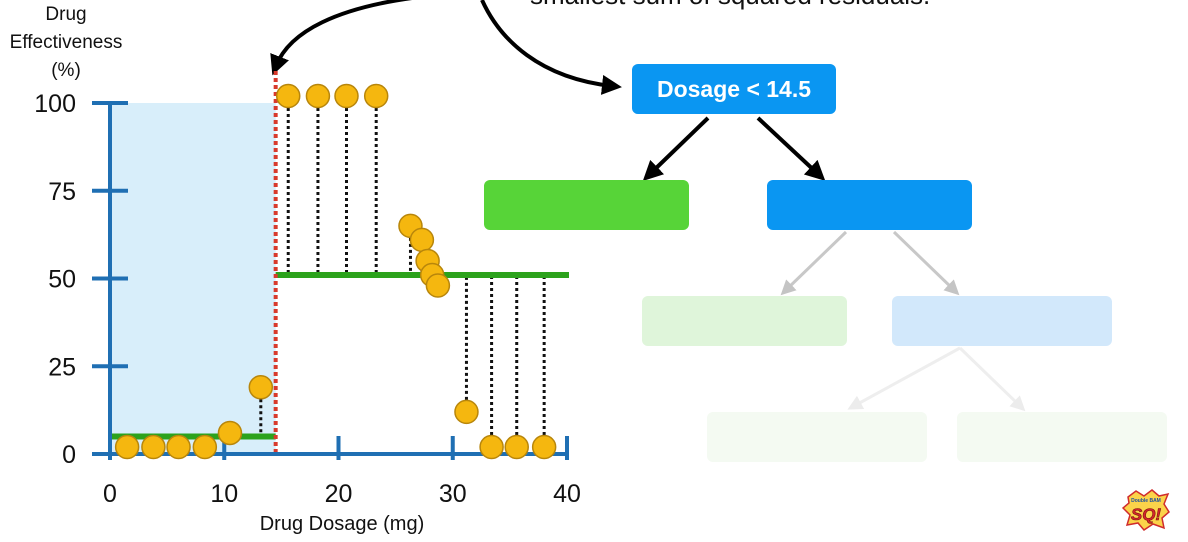  Describe the element at coordinates (551, 47) in the screenshot. I see `arrow-to-root-node` at that location.